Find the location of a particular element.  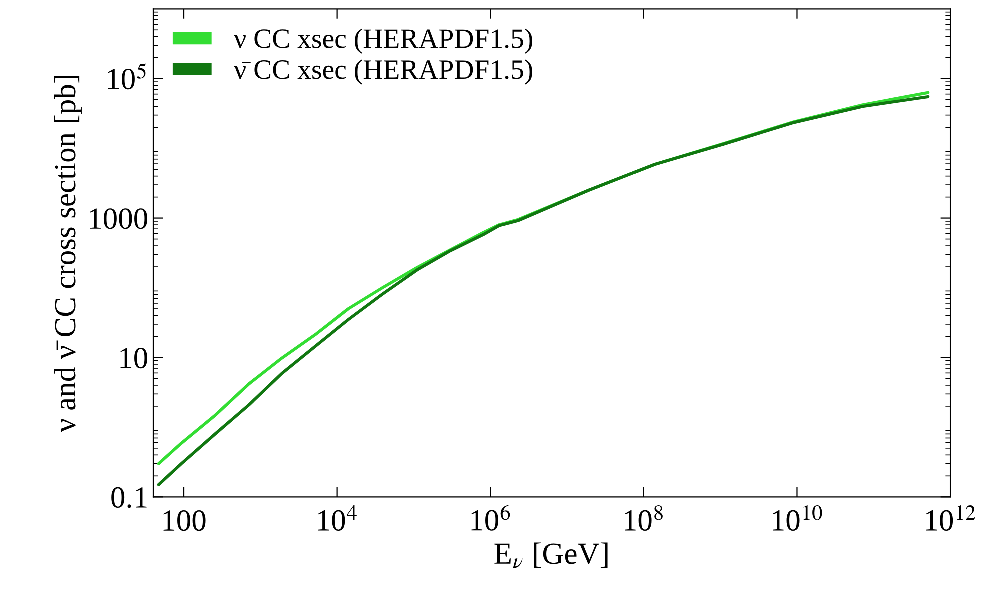

y-tick-label: 10 is located at coordinates (134, 358).